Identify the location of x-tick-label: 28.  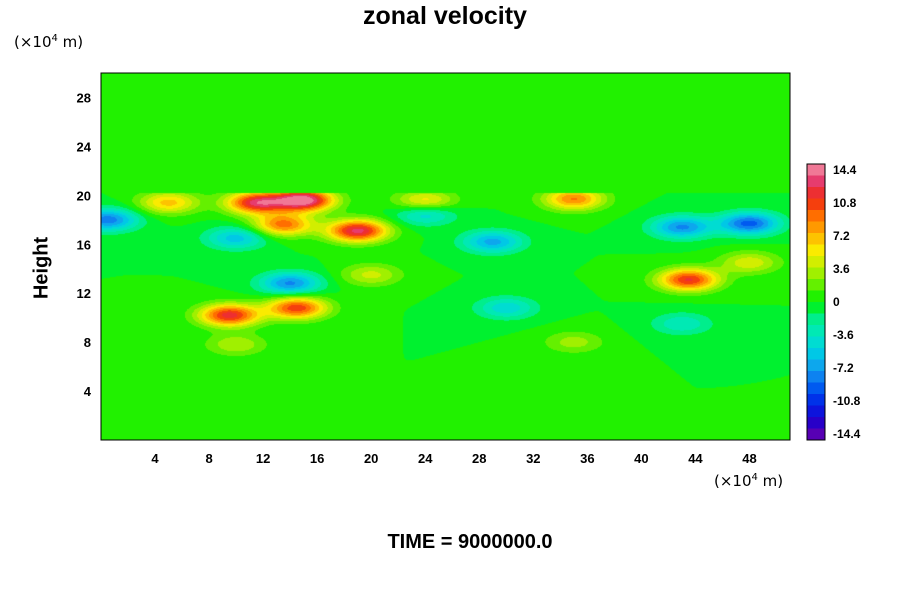
(479, 458).